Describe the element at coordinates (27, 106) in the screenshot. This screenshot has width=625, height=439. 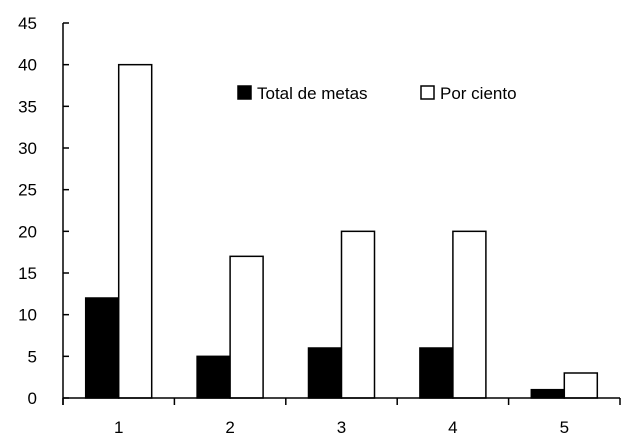
I see `y-tick-label: 35` at that location.